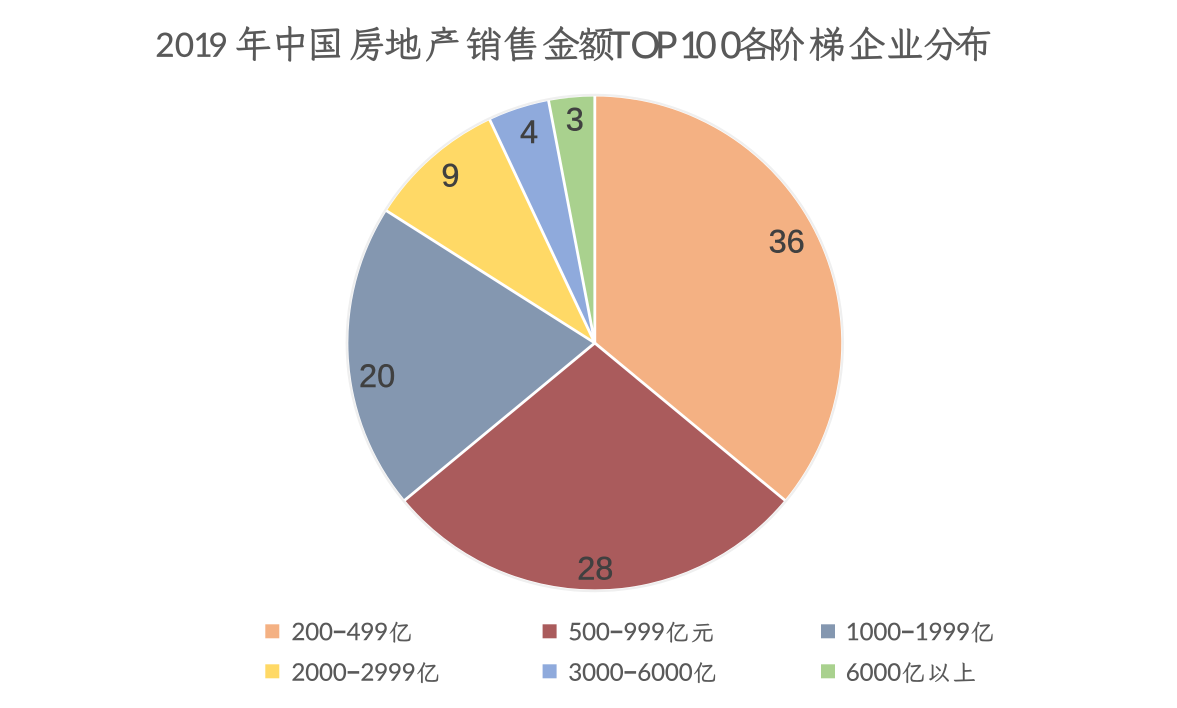 The height and width of the screenshot is (708, 1177). I want to click on svg-text: 28, so click(595, 568).